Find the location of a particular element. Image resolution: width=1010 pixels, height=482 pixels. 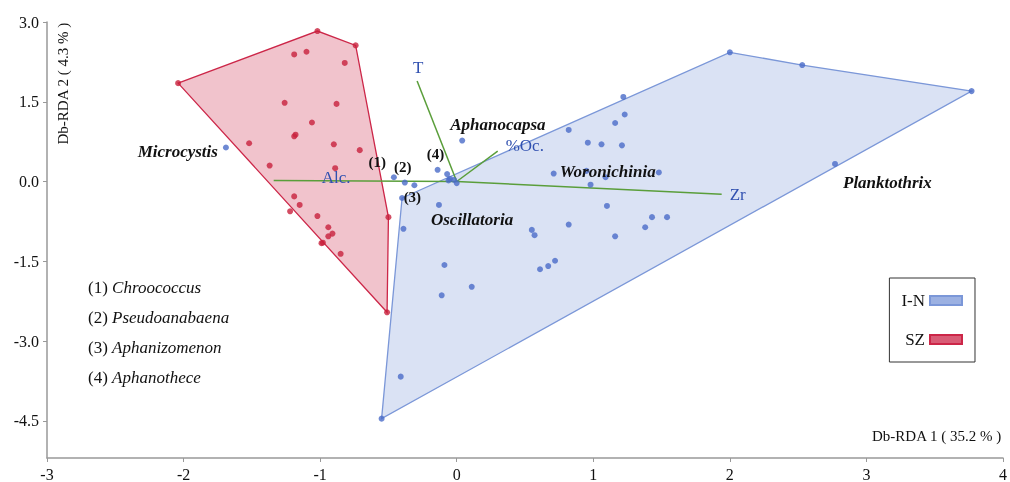

x-tick-label: -2 is located at coordinates (183, 473).